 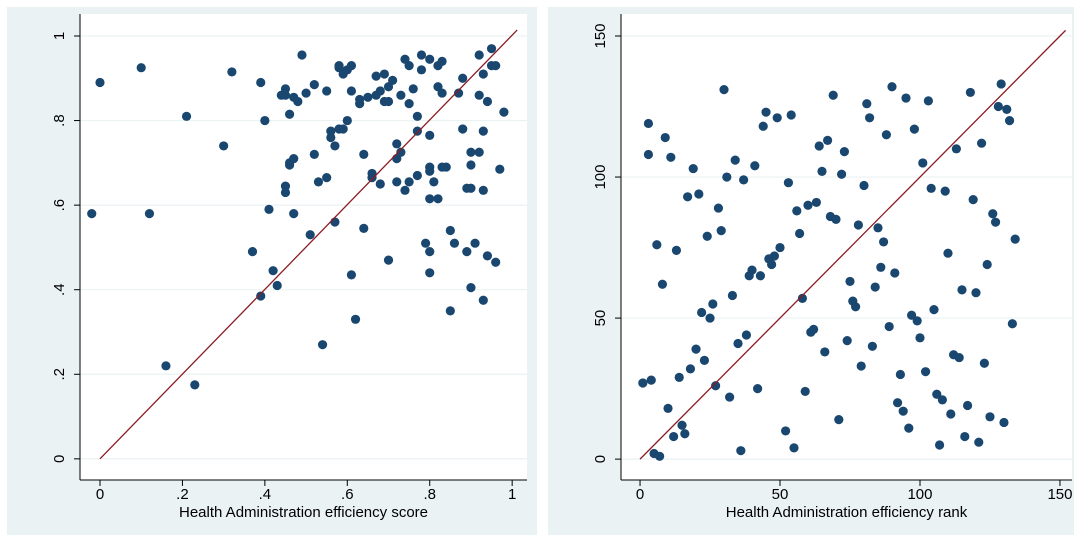 What do you see at coordinates (780, 494) in the screenshot?
I see `x-tick-label: 50` at bounding box center [780, 494].